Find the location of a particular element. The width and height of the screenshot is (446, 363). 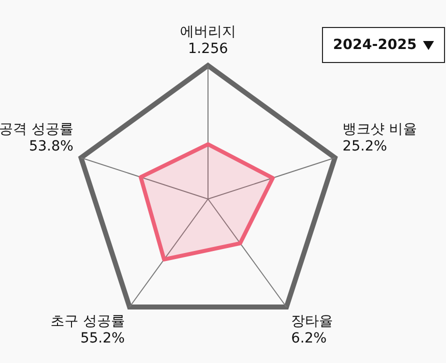

spoke-label: 초구 성공률 55.2% is located at coordinates (87, 329).